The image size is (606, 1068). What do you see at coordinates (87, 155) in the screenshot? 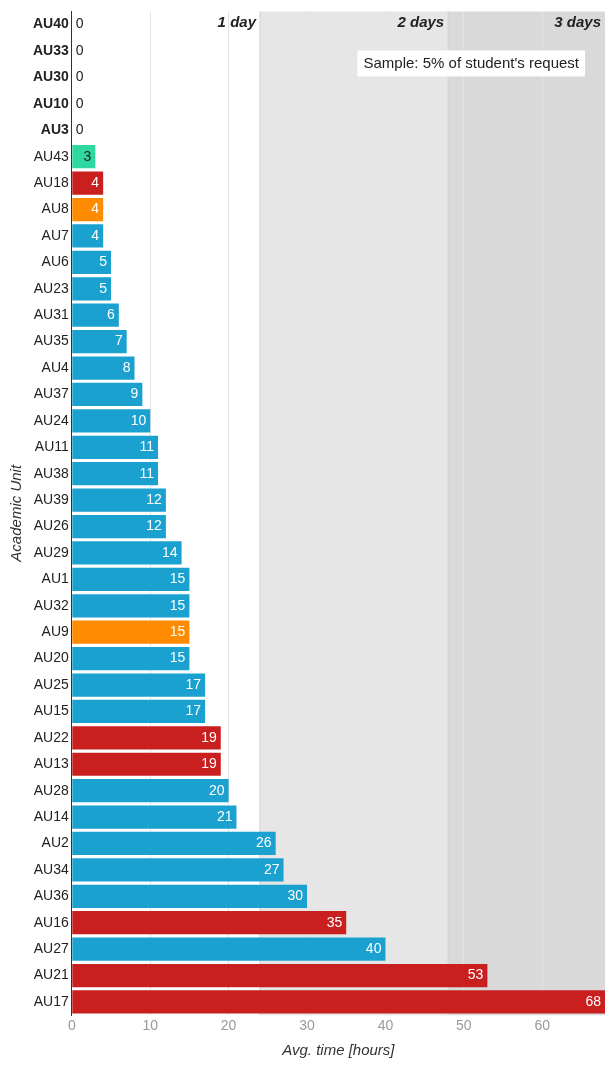
I see `data-label: 3` at bounding box center [87, 155].